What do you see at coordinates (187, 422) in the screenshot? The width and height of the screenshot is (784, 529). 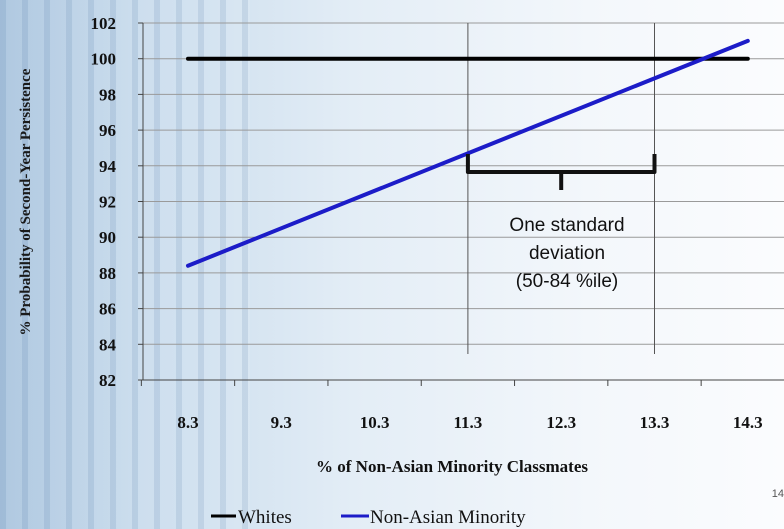 I see `x-tick-label: 8.3` at bounding box center [187, 422].